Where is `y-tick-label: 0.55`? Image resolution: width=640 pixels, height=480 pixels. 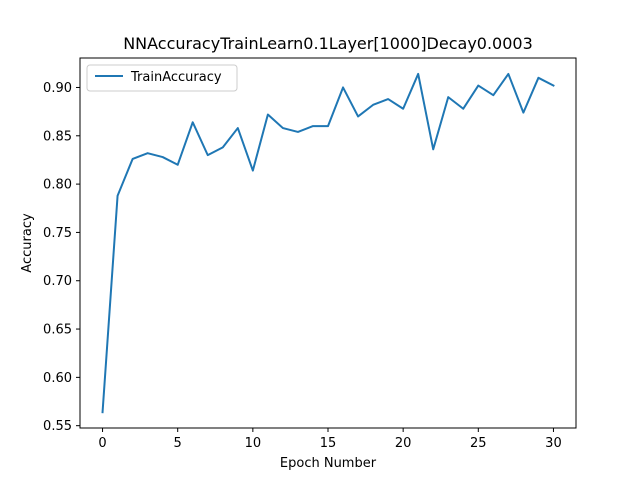
y-tick-label: 0.55 is located at coordinates (57, 426).